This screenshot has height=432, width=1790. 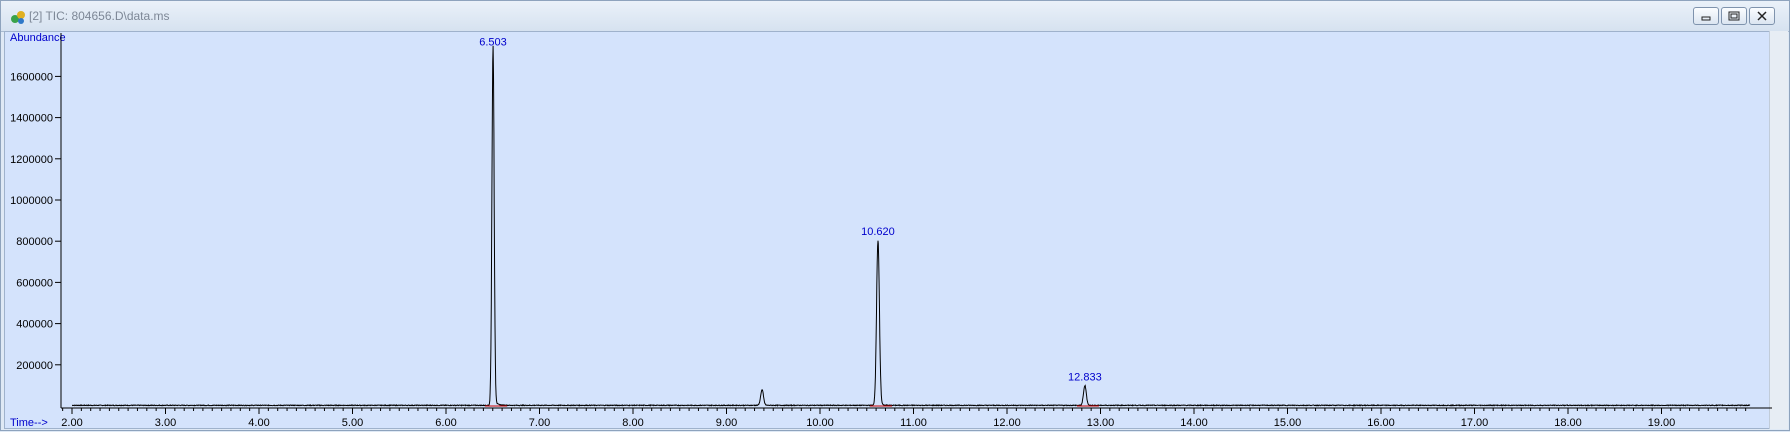 What do you see at coordinates (1475, 423) in the screenshot?
I see `x-tick-label: 17.00` at bounding box center [1475, 423].